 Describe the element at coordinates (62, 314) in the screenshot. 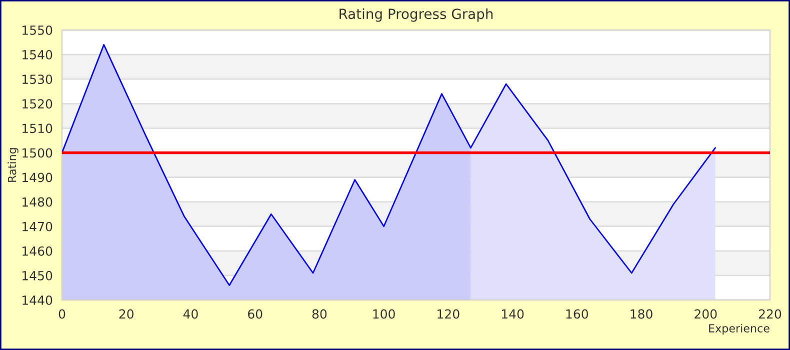

I see `x-tick-label: 0` at that location.